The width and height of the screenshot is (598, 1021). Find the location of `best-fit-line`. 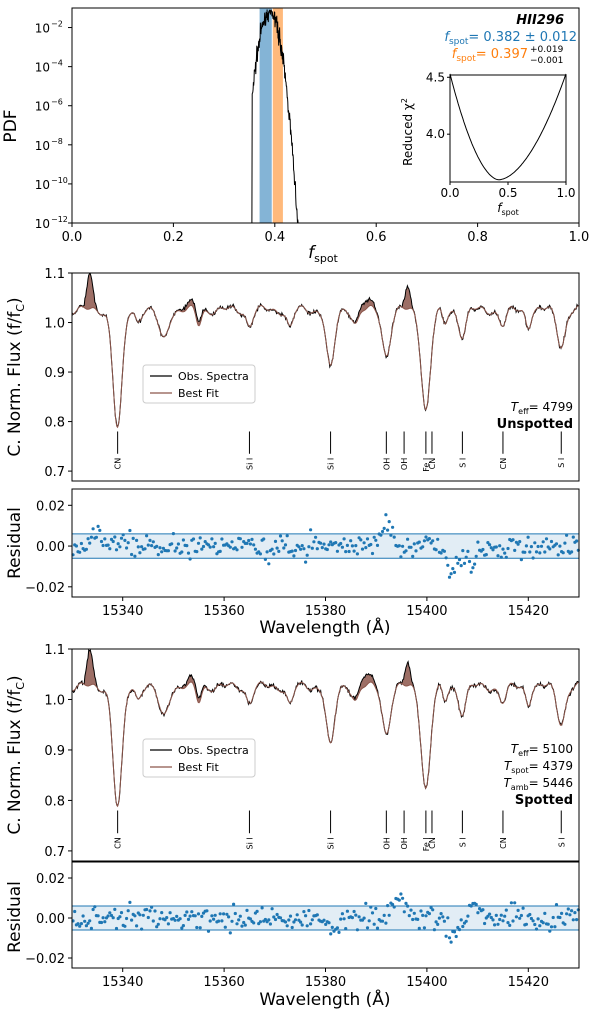

best-fit-line is located at coordinates (325, 366).